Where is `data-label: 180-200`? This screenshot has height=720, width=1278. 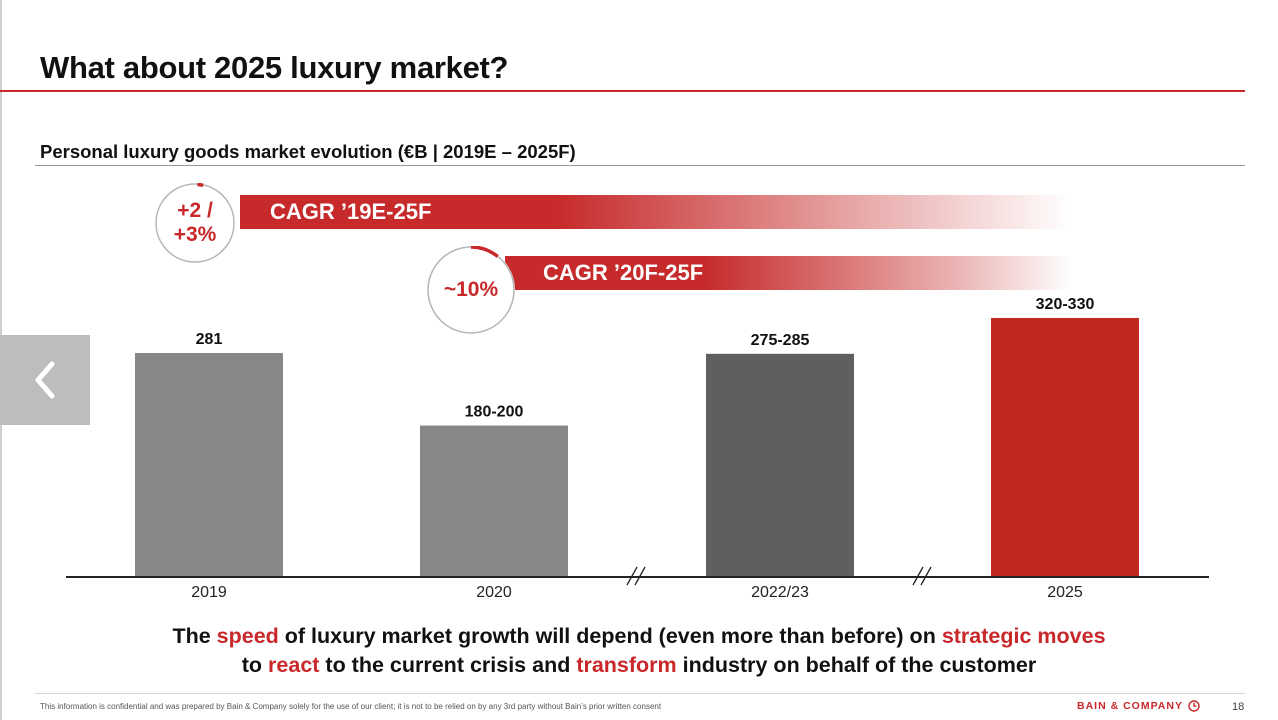
data-label: 180-200 is located at coordinates (494, 412).